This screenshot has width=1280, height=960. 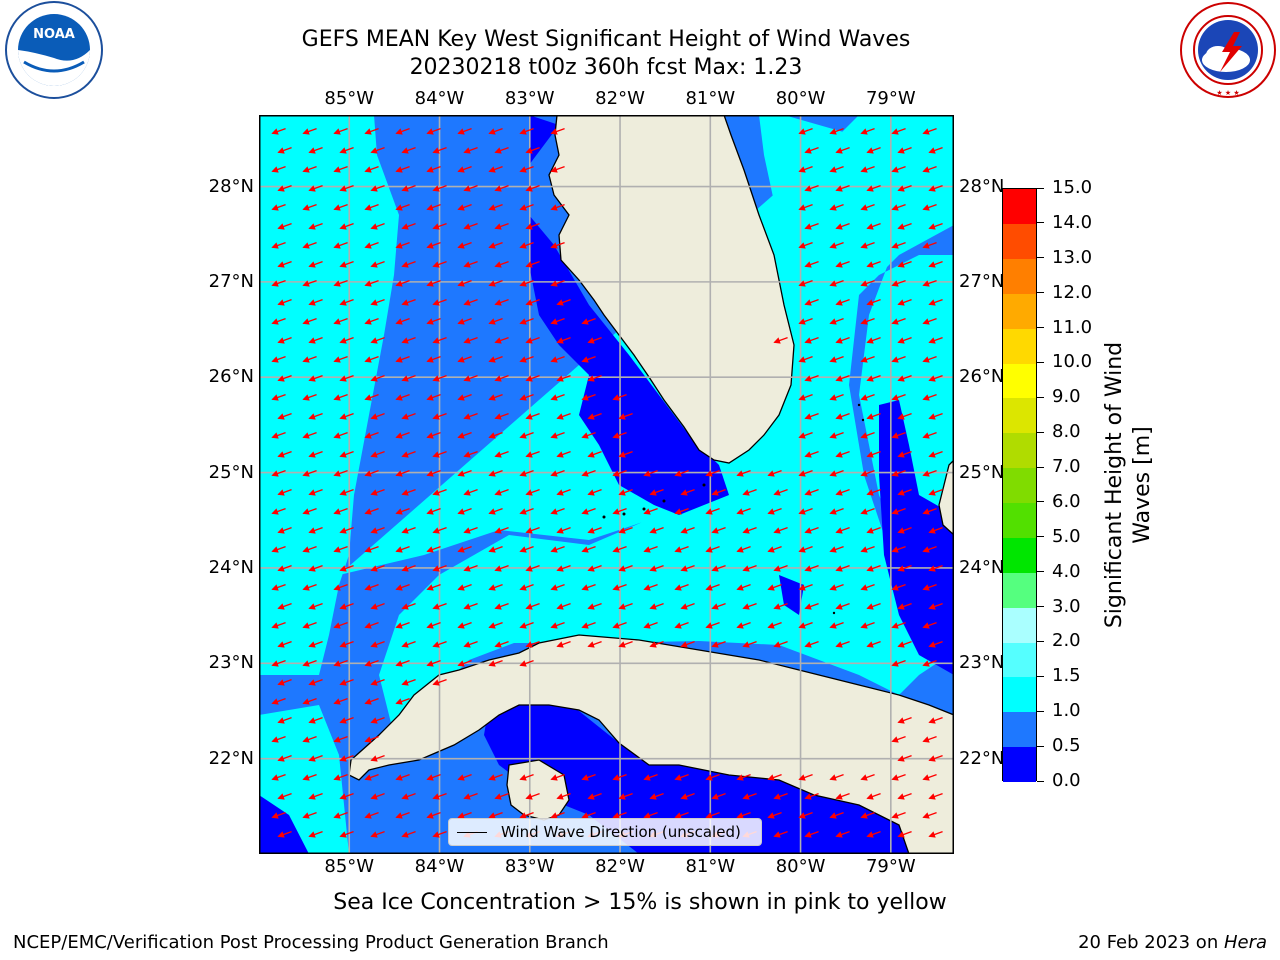 What do you see at coordinates (529, 98) in the screenshot?
I see `lon-tick-label-top: 83°W` at bounding box center [529, 98].